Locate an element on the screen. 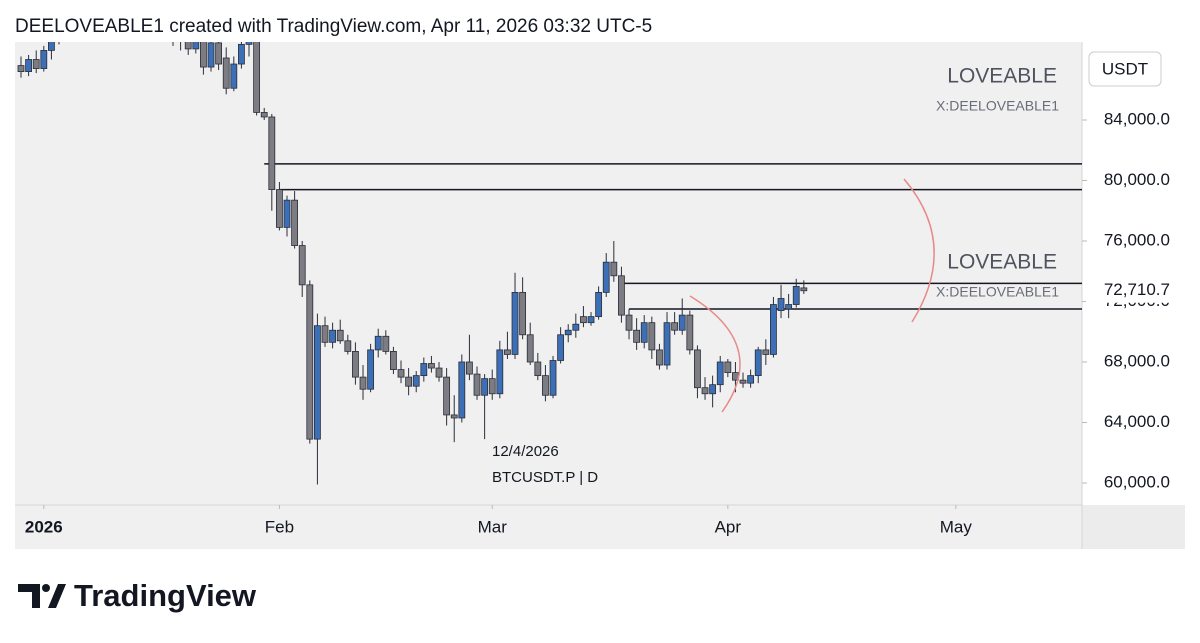 This screenshot has height=643, width=1200. x-tick-label: Mar is located at coordinates (493, 526).